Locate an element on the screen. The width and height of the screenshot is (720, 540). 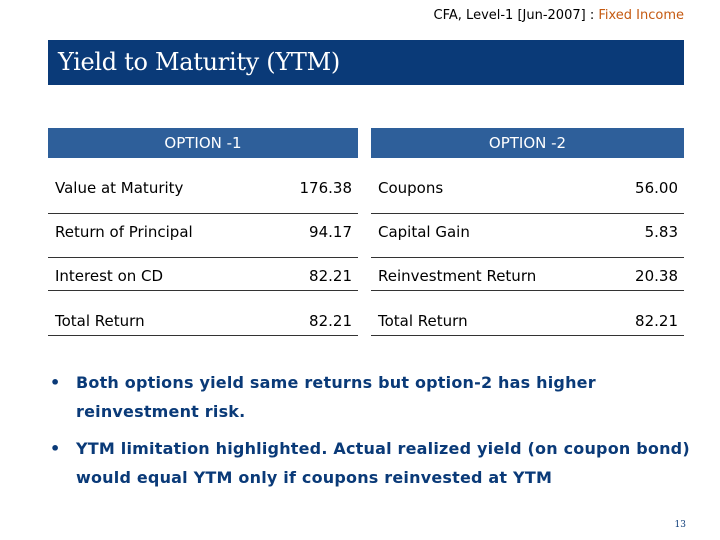
title-bar: Yield to Maturity (YTM) is located at coordinates (366, 62).